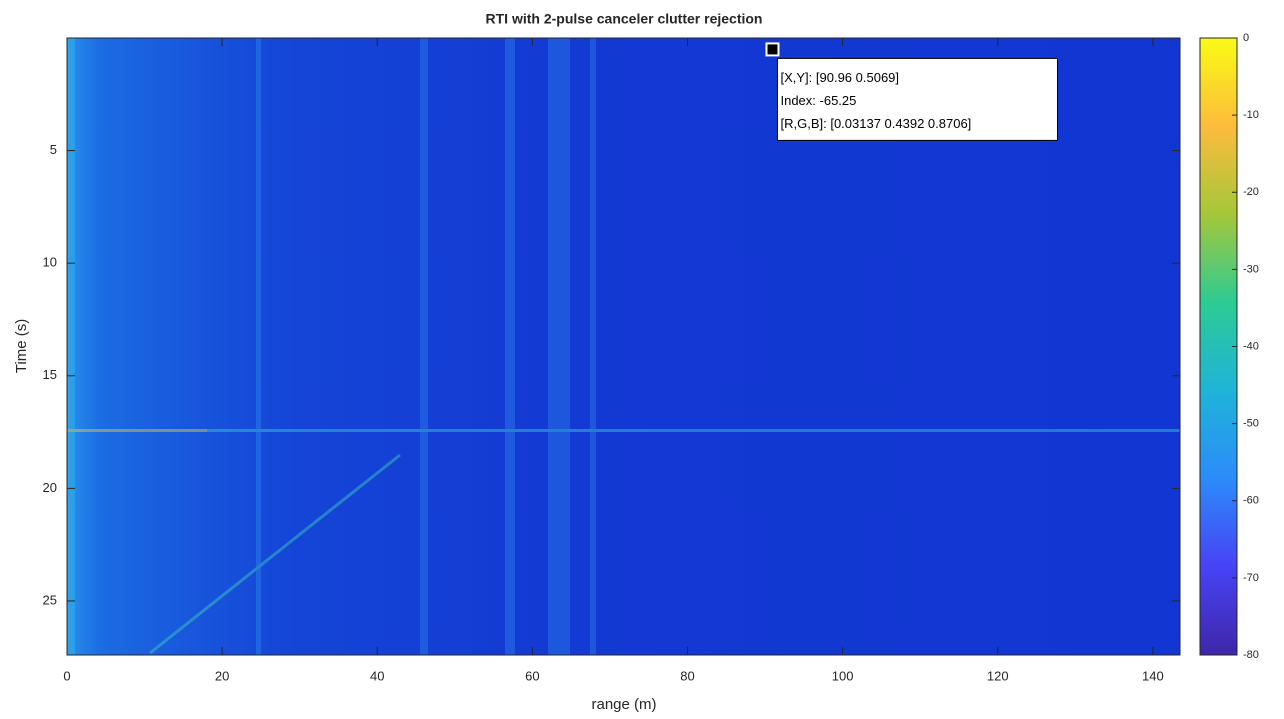 This screenshot has height=719, width=1284. I want to click on datatip-line: [R,G,B]: [0.03137 0.4392 0.8706], so click(875, 123).